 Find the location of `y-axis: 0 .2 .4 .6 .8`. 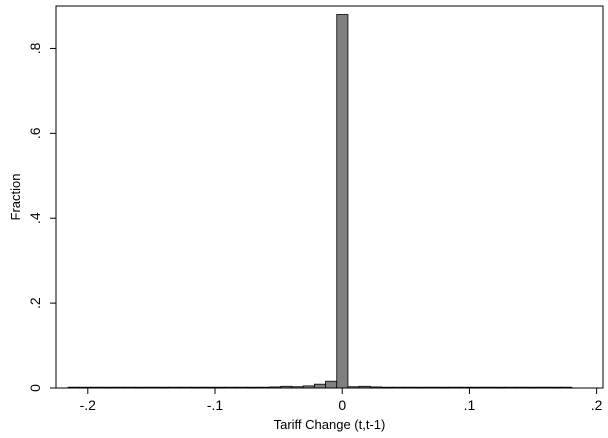

y-axis: 0 .2 .4 .6 .8 is located at coordinates (41, 217).